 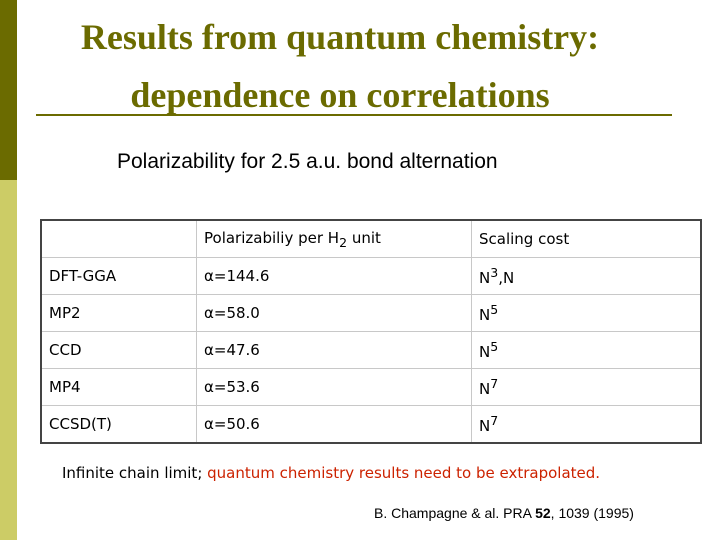 I want to click on scaling-tail: ,N, so click(x=506, y=278).